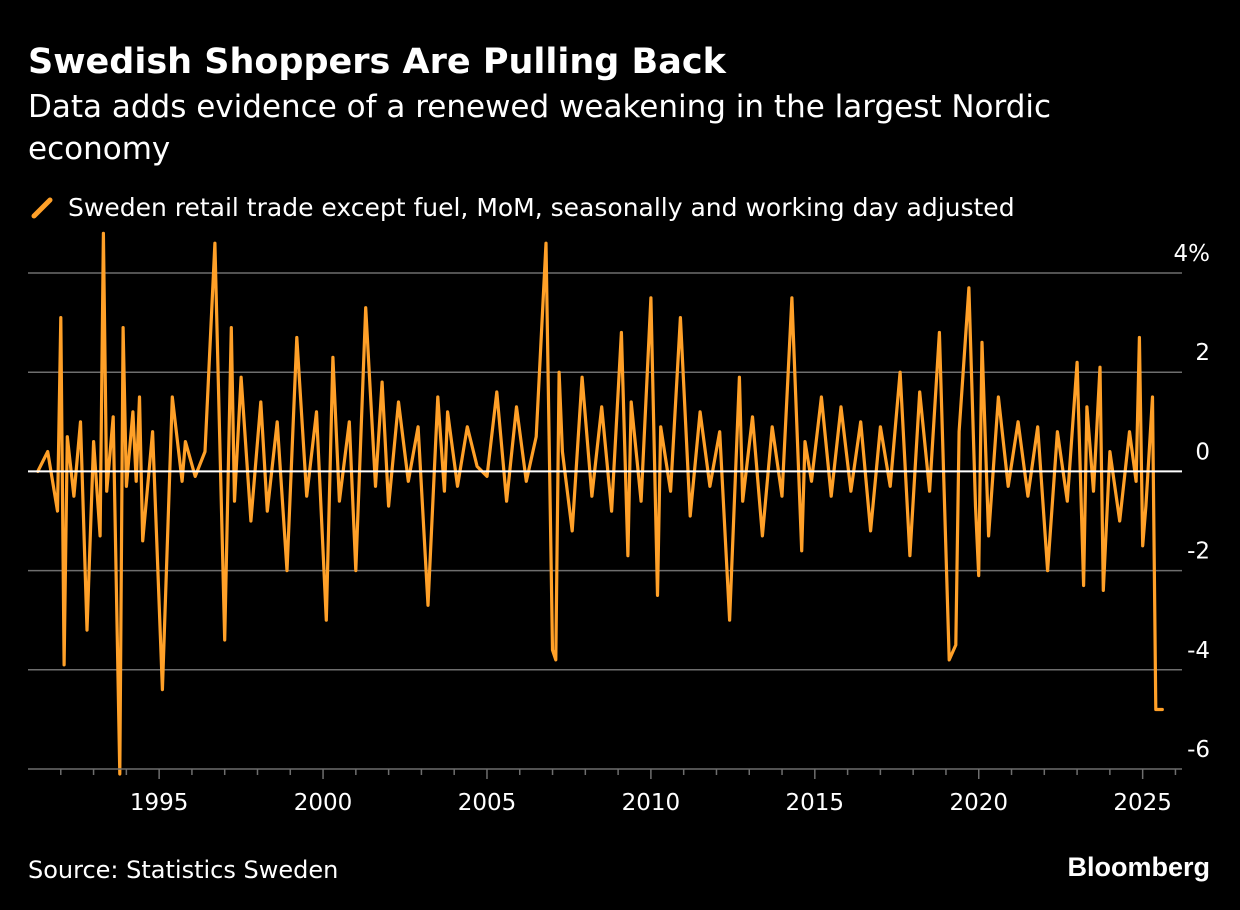 The height and width of the screenshot is (910, 1240). Describe the element at coordinates (605, 773) in the screenshot. I see `x-axis` at that location.